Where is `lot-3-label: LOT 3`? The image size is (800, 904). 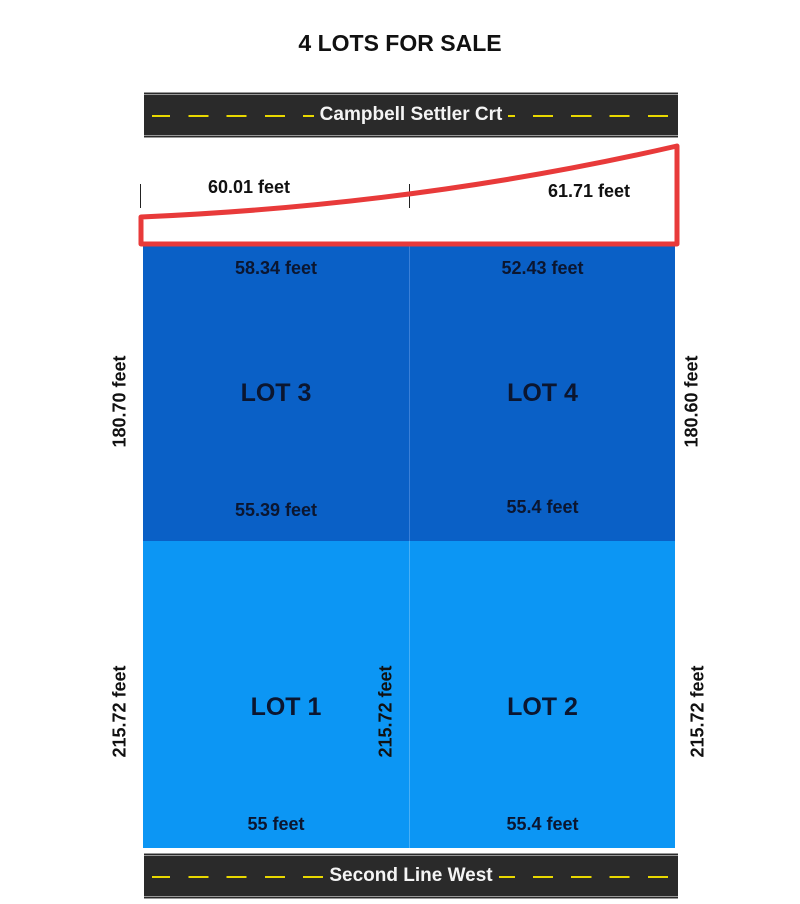
lot-3-label: LOT 3 is located at coordinates (276, 393).